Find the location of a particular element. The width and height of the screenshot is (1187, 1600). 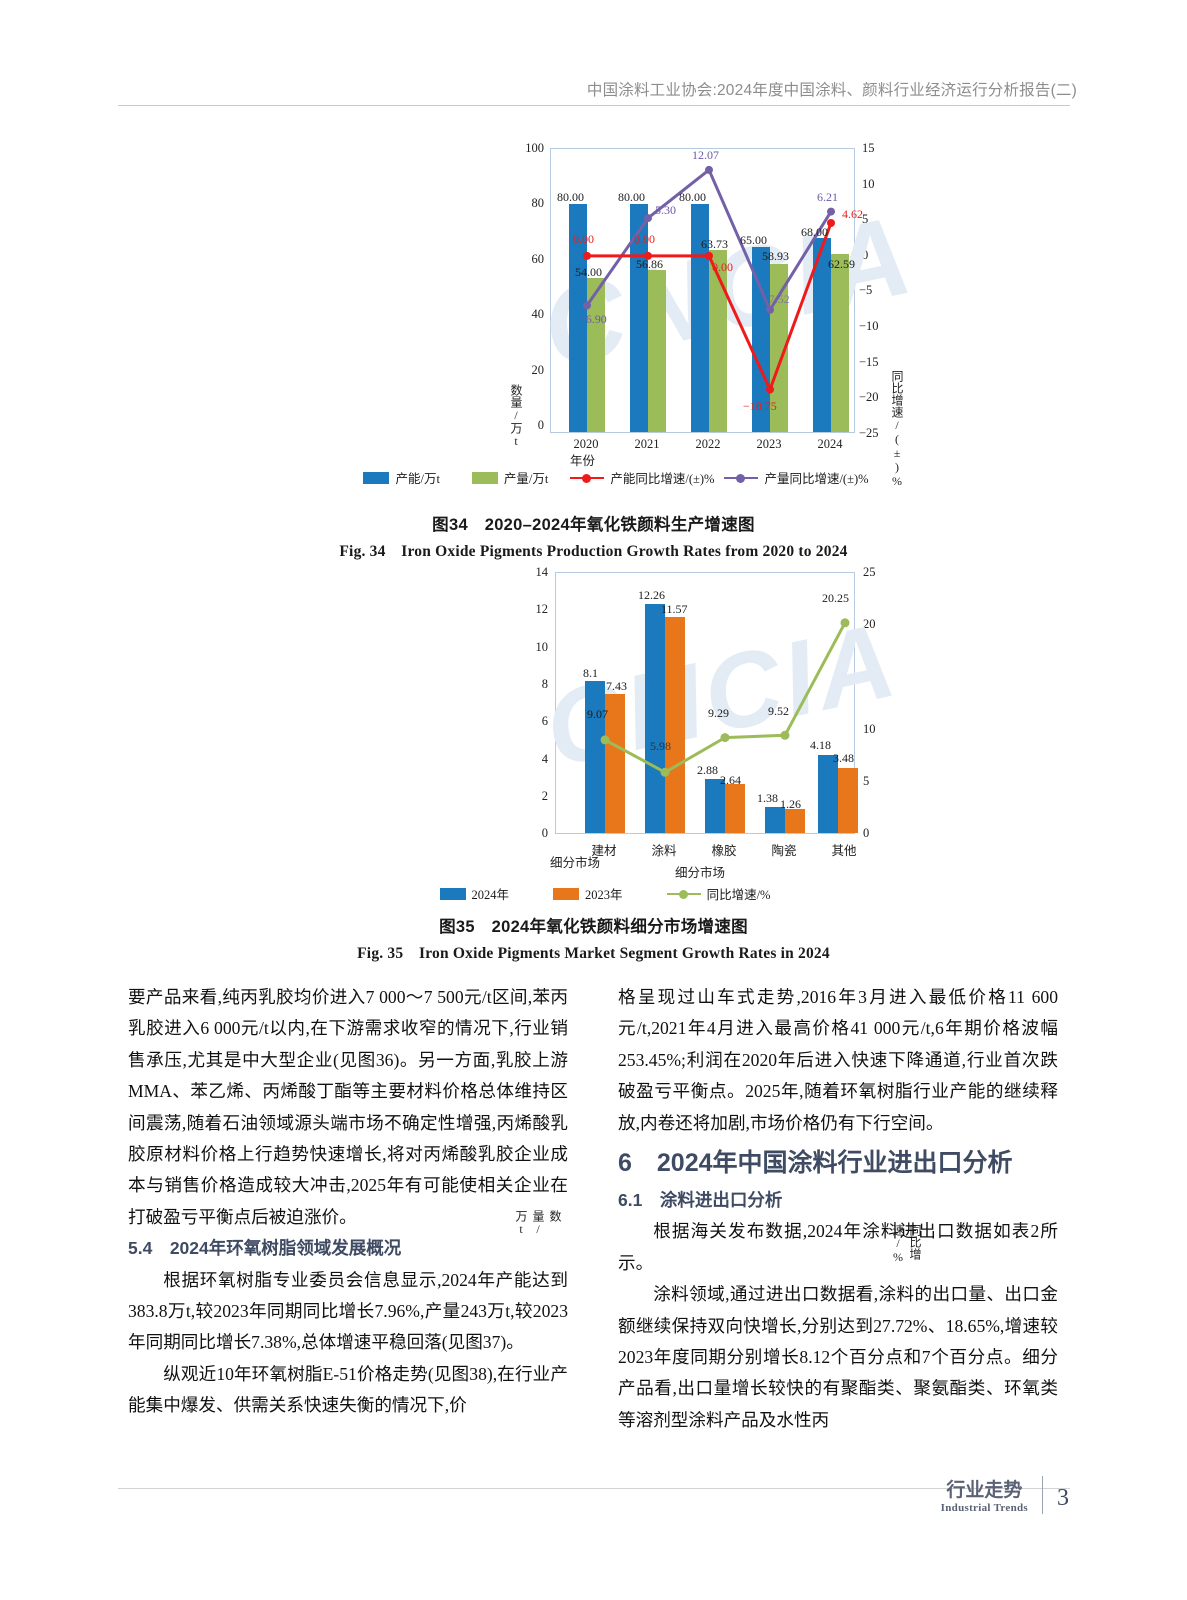

fig35-xtick: 涂料 is located at coordinates (664, 851).